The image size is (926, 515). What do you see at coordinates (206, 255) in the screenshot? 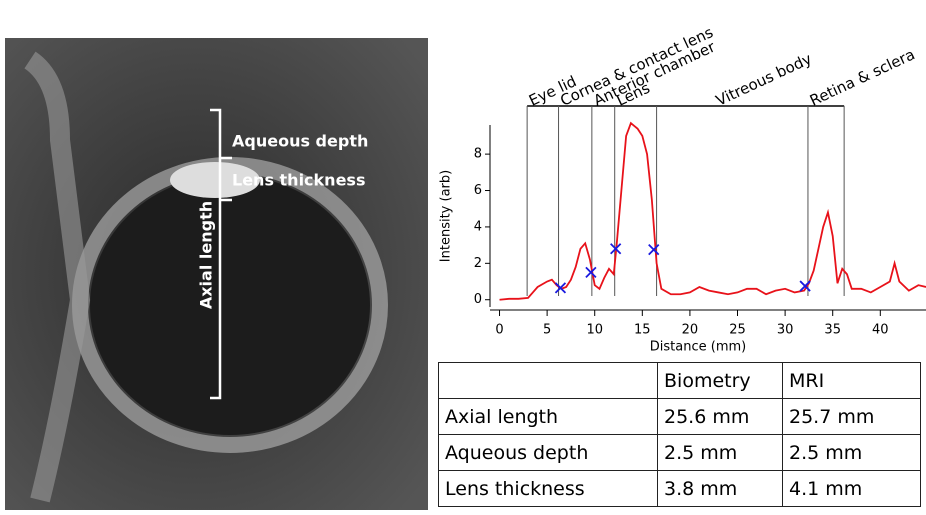
I see `image-label: Axial length` at bounding box center [206, 255].